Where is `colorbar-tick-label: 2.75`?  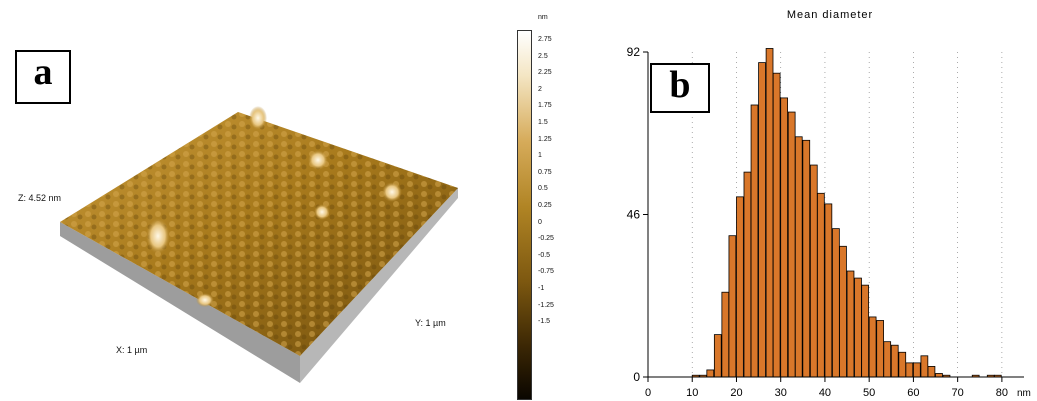
colorbar-tick-label: 2.75 is located at coordinates (545, 39).